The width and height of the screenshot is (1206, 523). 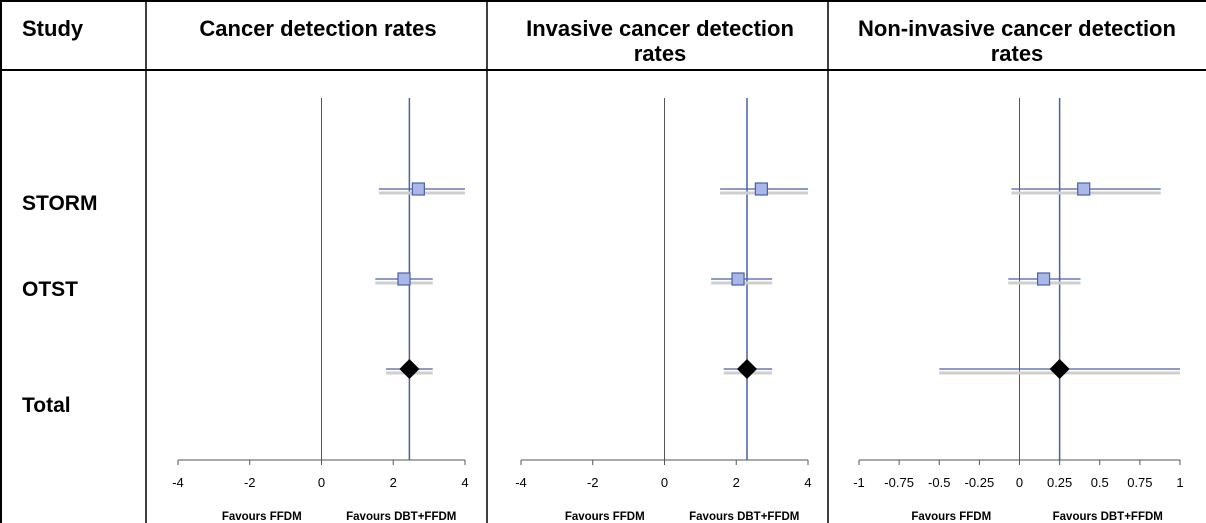 I want to click on x-tick-label: 0.5, so click(x=1100, y=482).